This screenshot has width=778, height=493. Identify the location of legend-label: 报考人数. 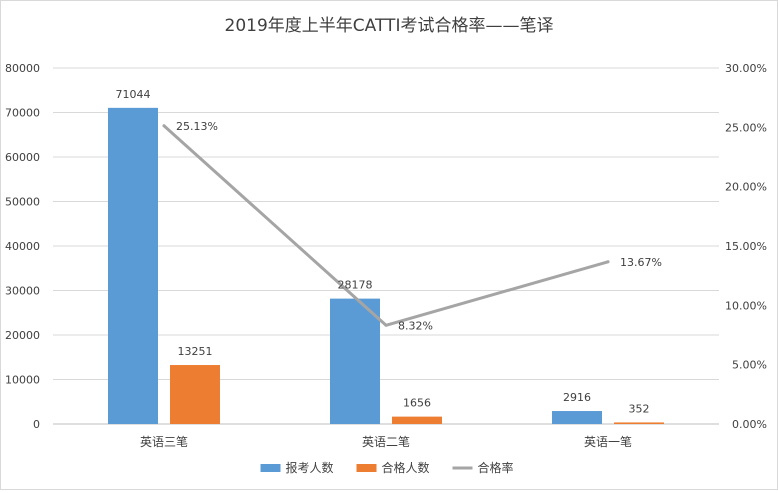
(310, 467).